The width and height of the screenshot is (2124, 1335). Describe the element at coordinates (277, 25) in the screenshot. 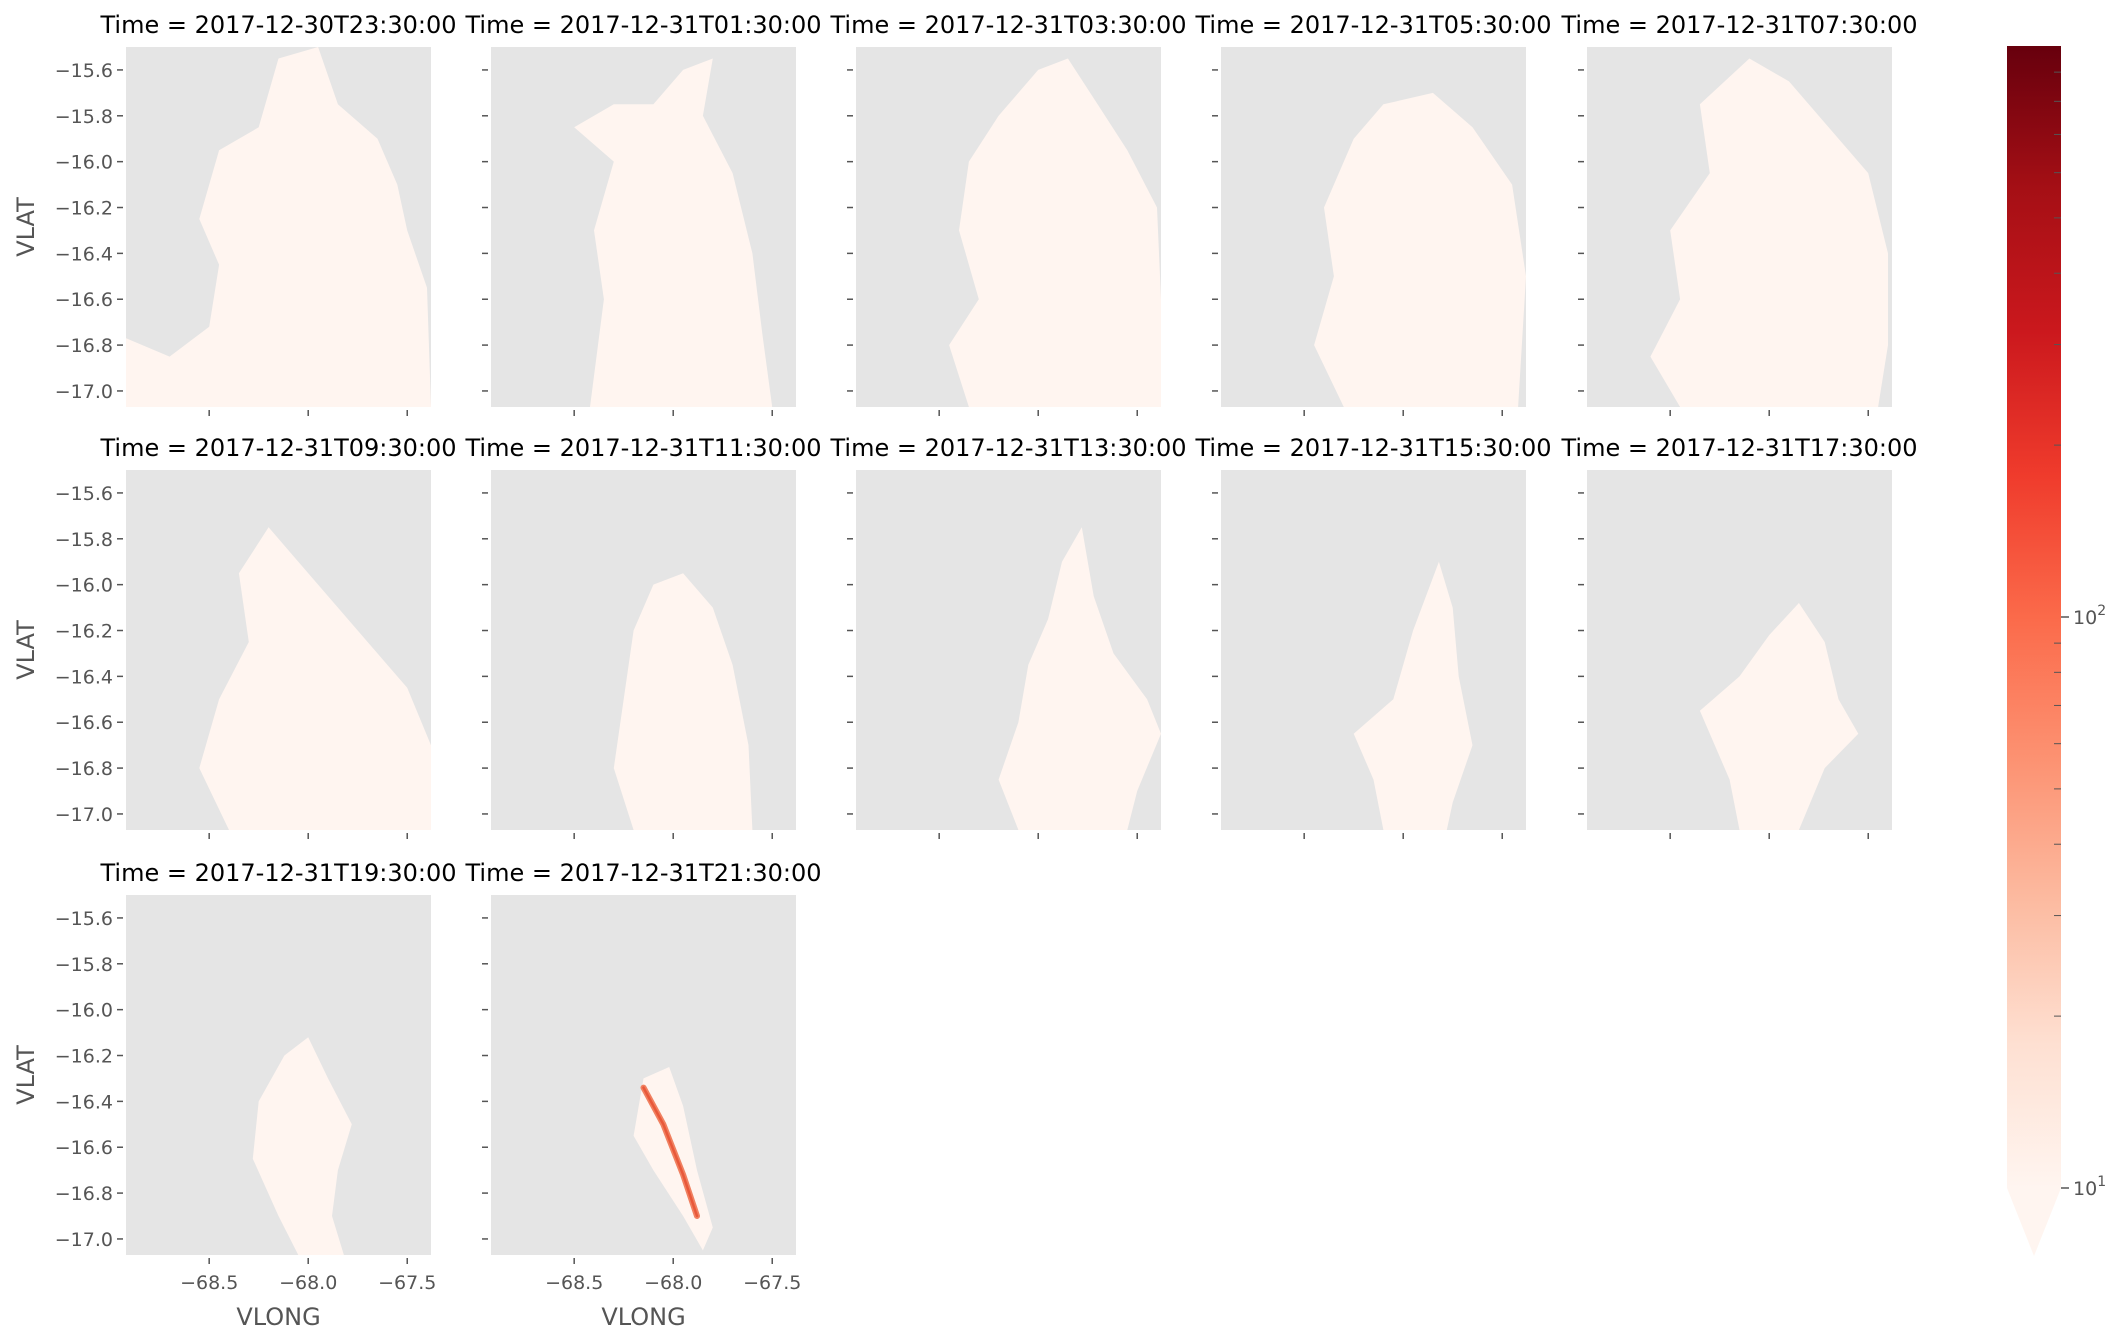

I see `panel-title: Time = 2017-12-30T23:30:00` at that location.